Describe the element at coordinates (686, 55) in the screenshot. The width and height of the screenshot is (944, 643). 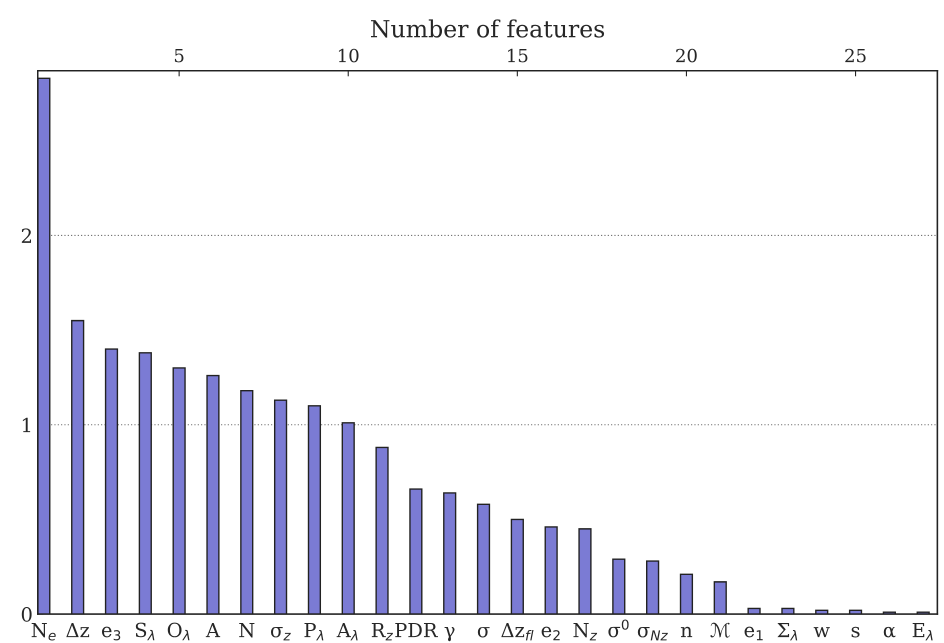
I see `x2-tick-label: 20` at that location.